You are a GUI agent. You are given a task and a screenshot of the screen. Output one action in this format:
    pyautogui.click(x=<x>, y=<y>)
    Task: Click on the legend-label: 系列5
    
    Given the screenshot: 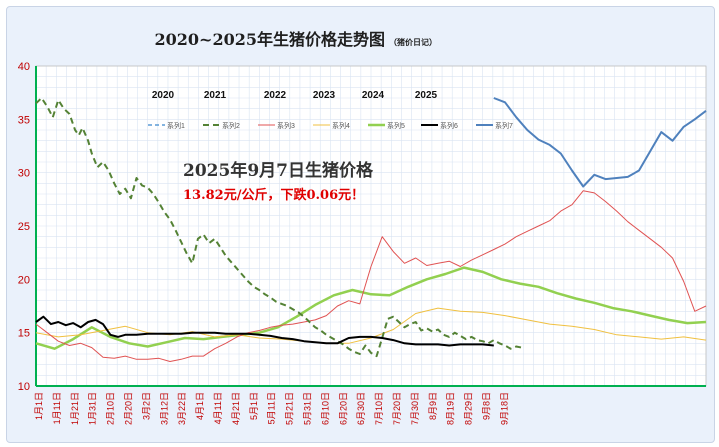 What is the action you would take?
    pyautogui.click(x=396, y=125)
    